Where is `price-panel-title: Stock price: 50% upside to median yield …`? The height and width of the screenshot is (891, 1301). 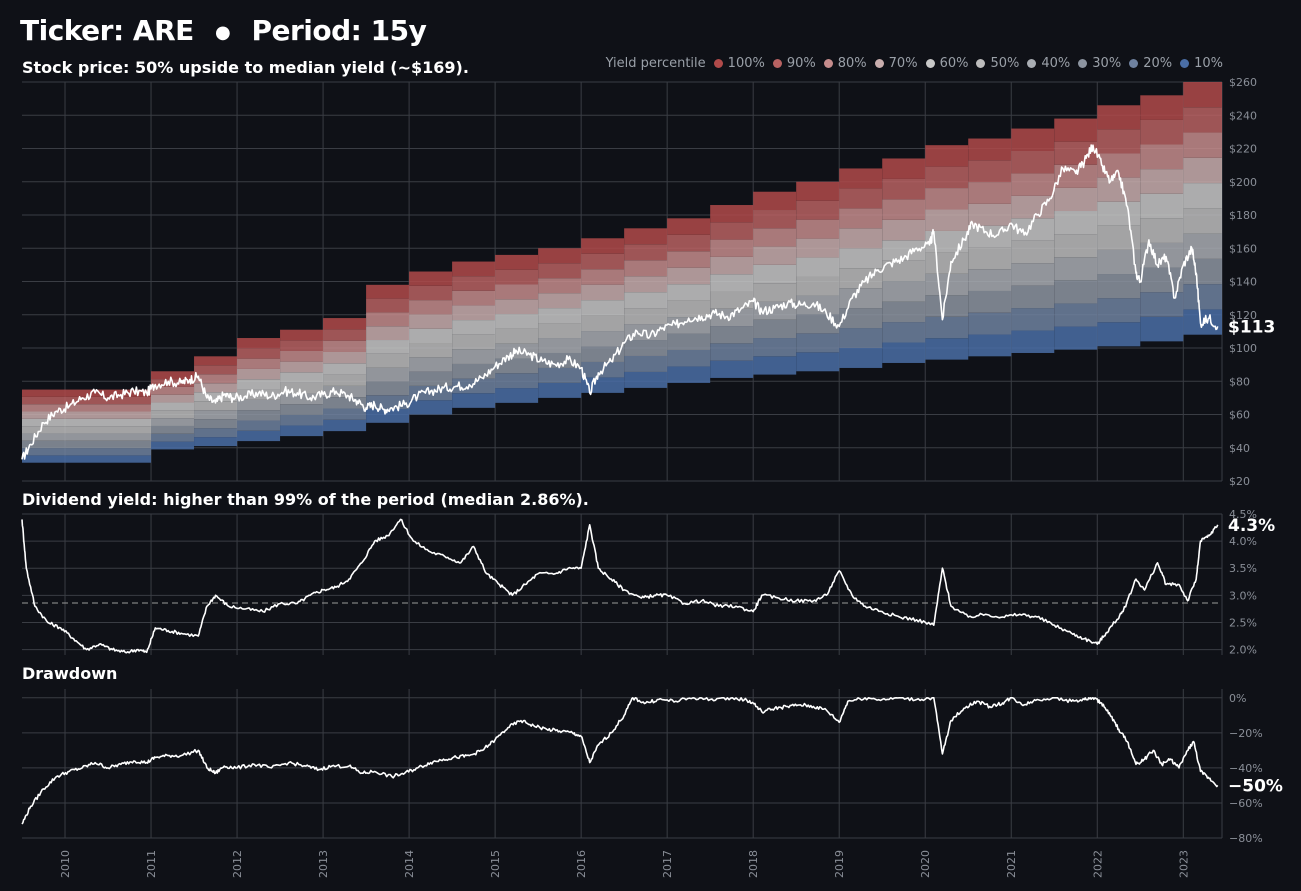 price-panel-title: Stock price: 50% upside to median yield … is located at coordinates (245, 67).